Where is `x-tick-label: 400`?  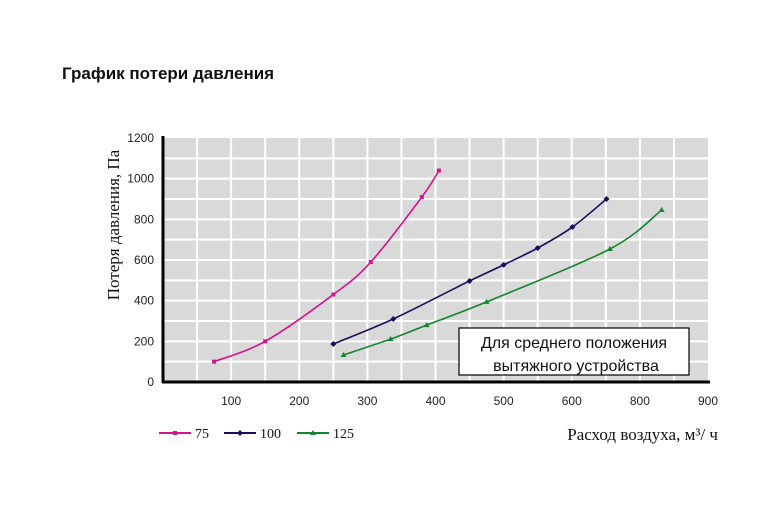
x-tick-label: 400 is located at coordinates (435, 401).